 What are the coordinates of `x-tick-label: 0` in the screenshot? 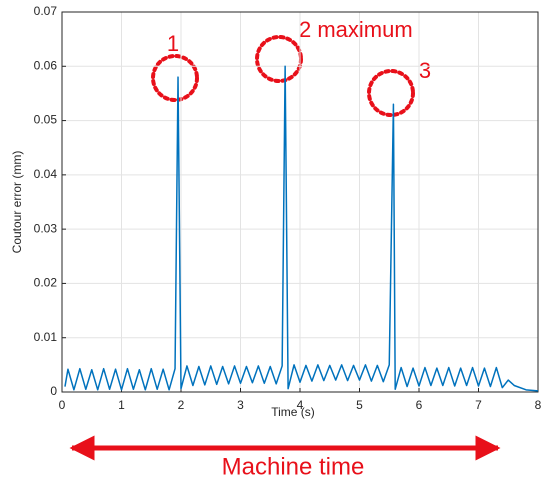 It's located at (62, 405).